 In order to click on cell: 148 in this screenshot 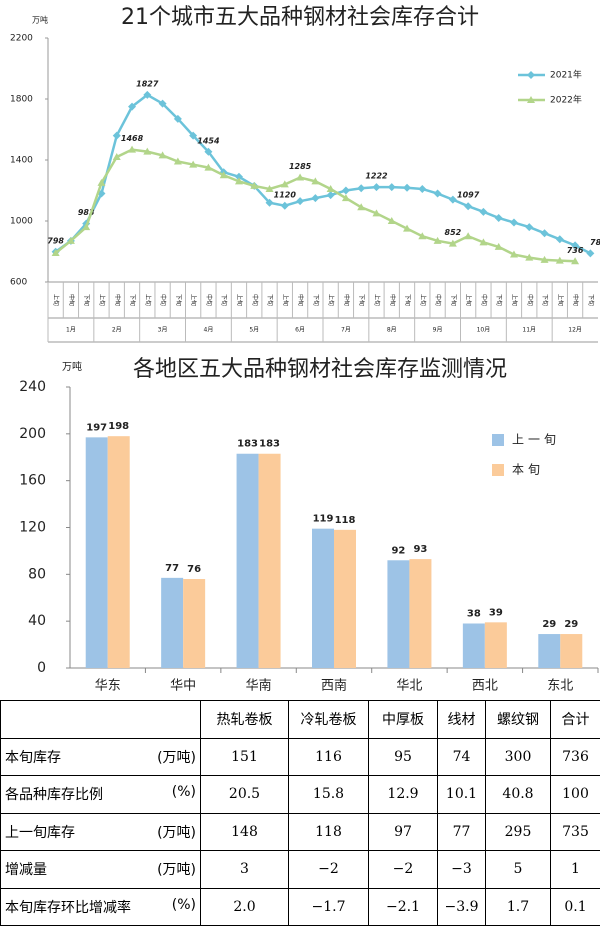, I will do `click(244, 831)`.